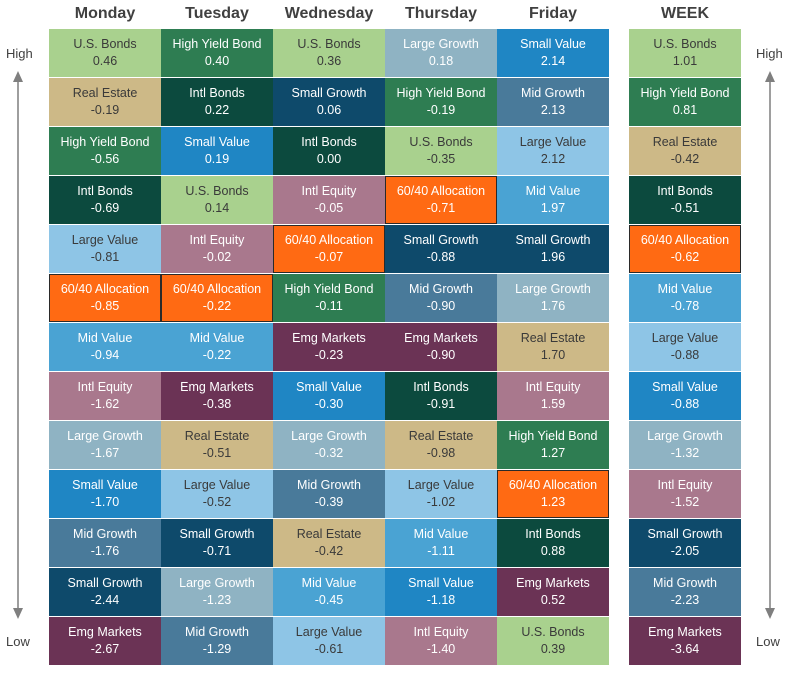  Describe the element at coordinates (105, 53) in the screenshot. I see `return-cell: U.S. Bonds 0.46` at that location.